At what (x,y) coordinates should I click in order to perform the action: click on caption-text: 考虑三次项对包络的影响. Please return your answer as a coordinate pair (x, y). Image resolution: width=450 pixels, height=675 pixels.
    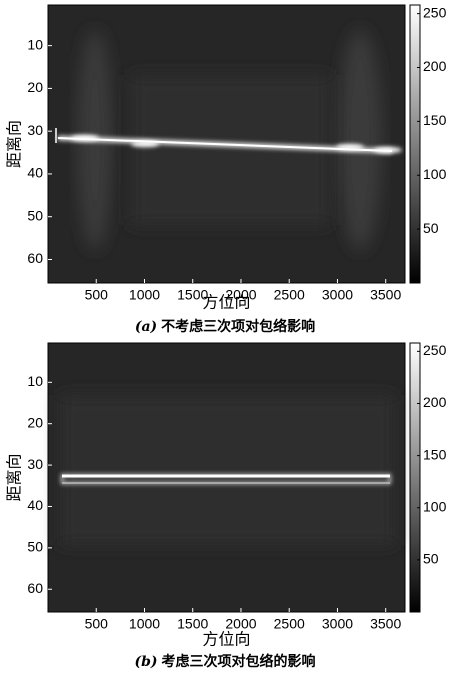
    Looking at the image, I should click on (239, 661).